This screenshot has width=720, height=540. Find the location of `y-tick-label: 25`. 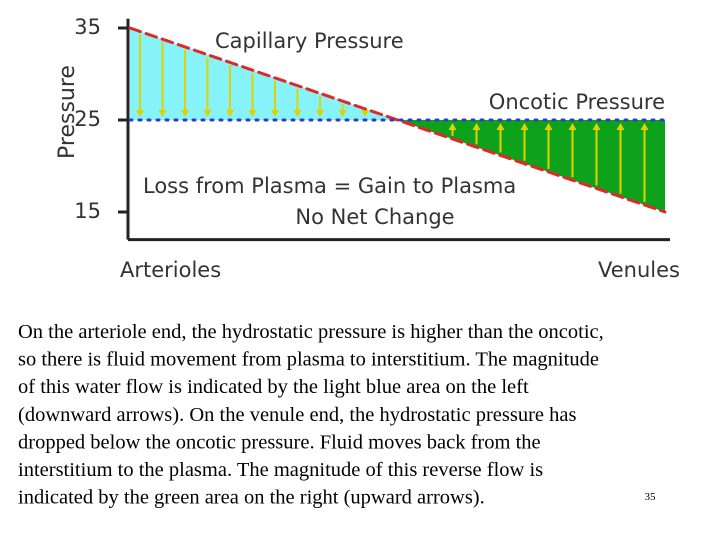

y-tick-label: 25 is located at coordinates (87, 119).